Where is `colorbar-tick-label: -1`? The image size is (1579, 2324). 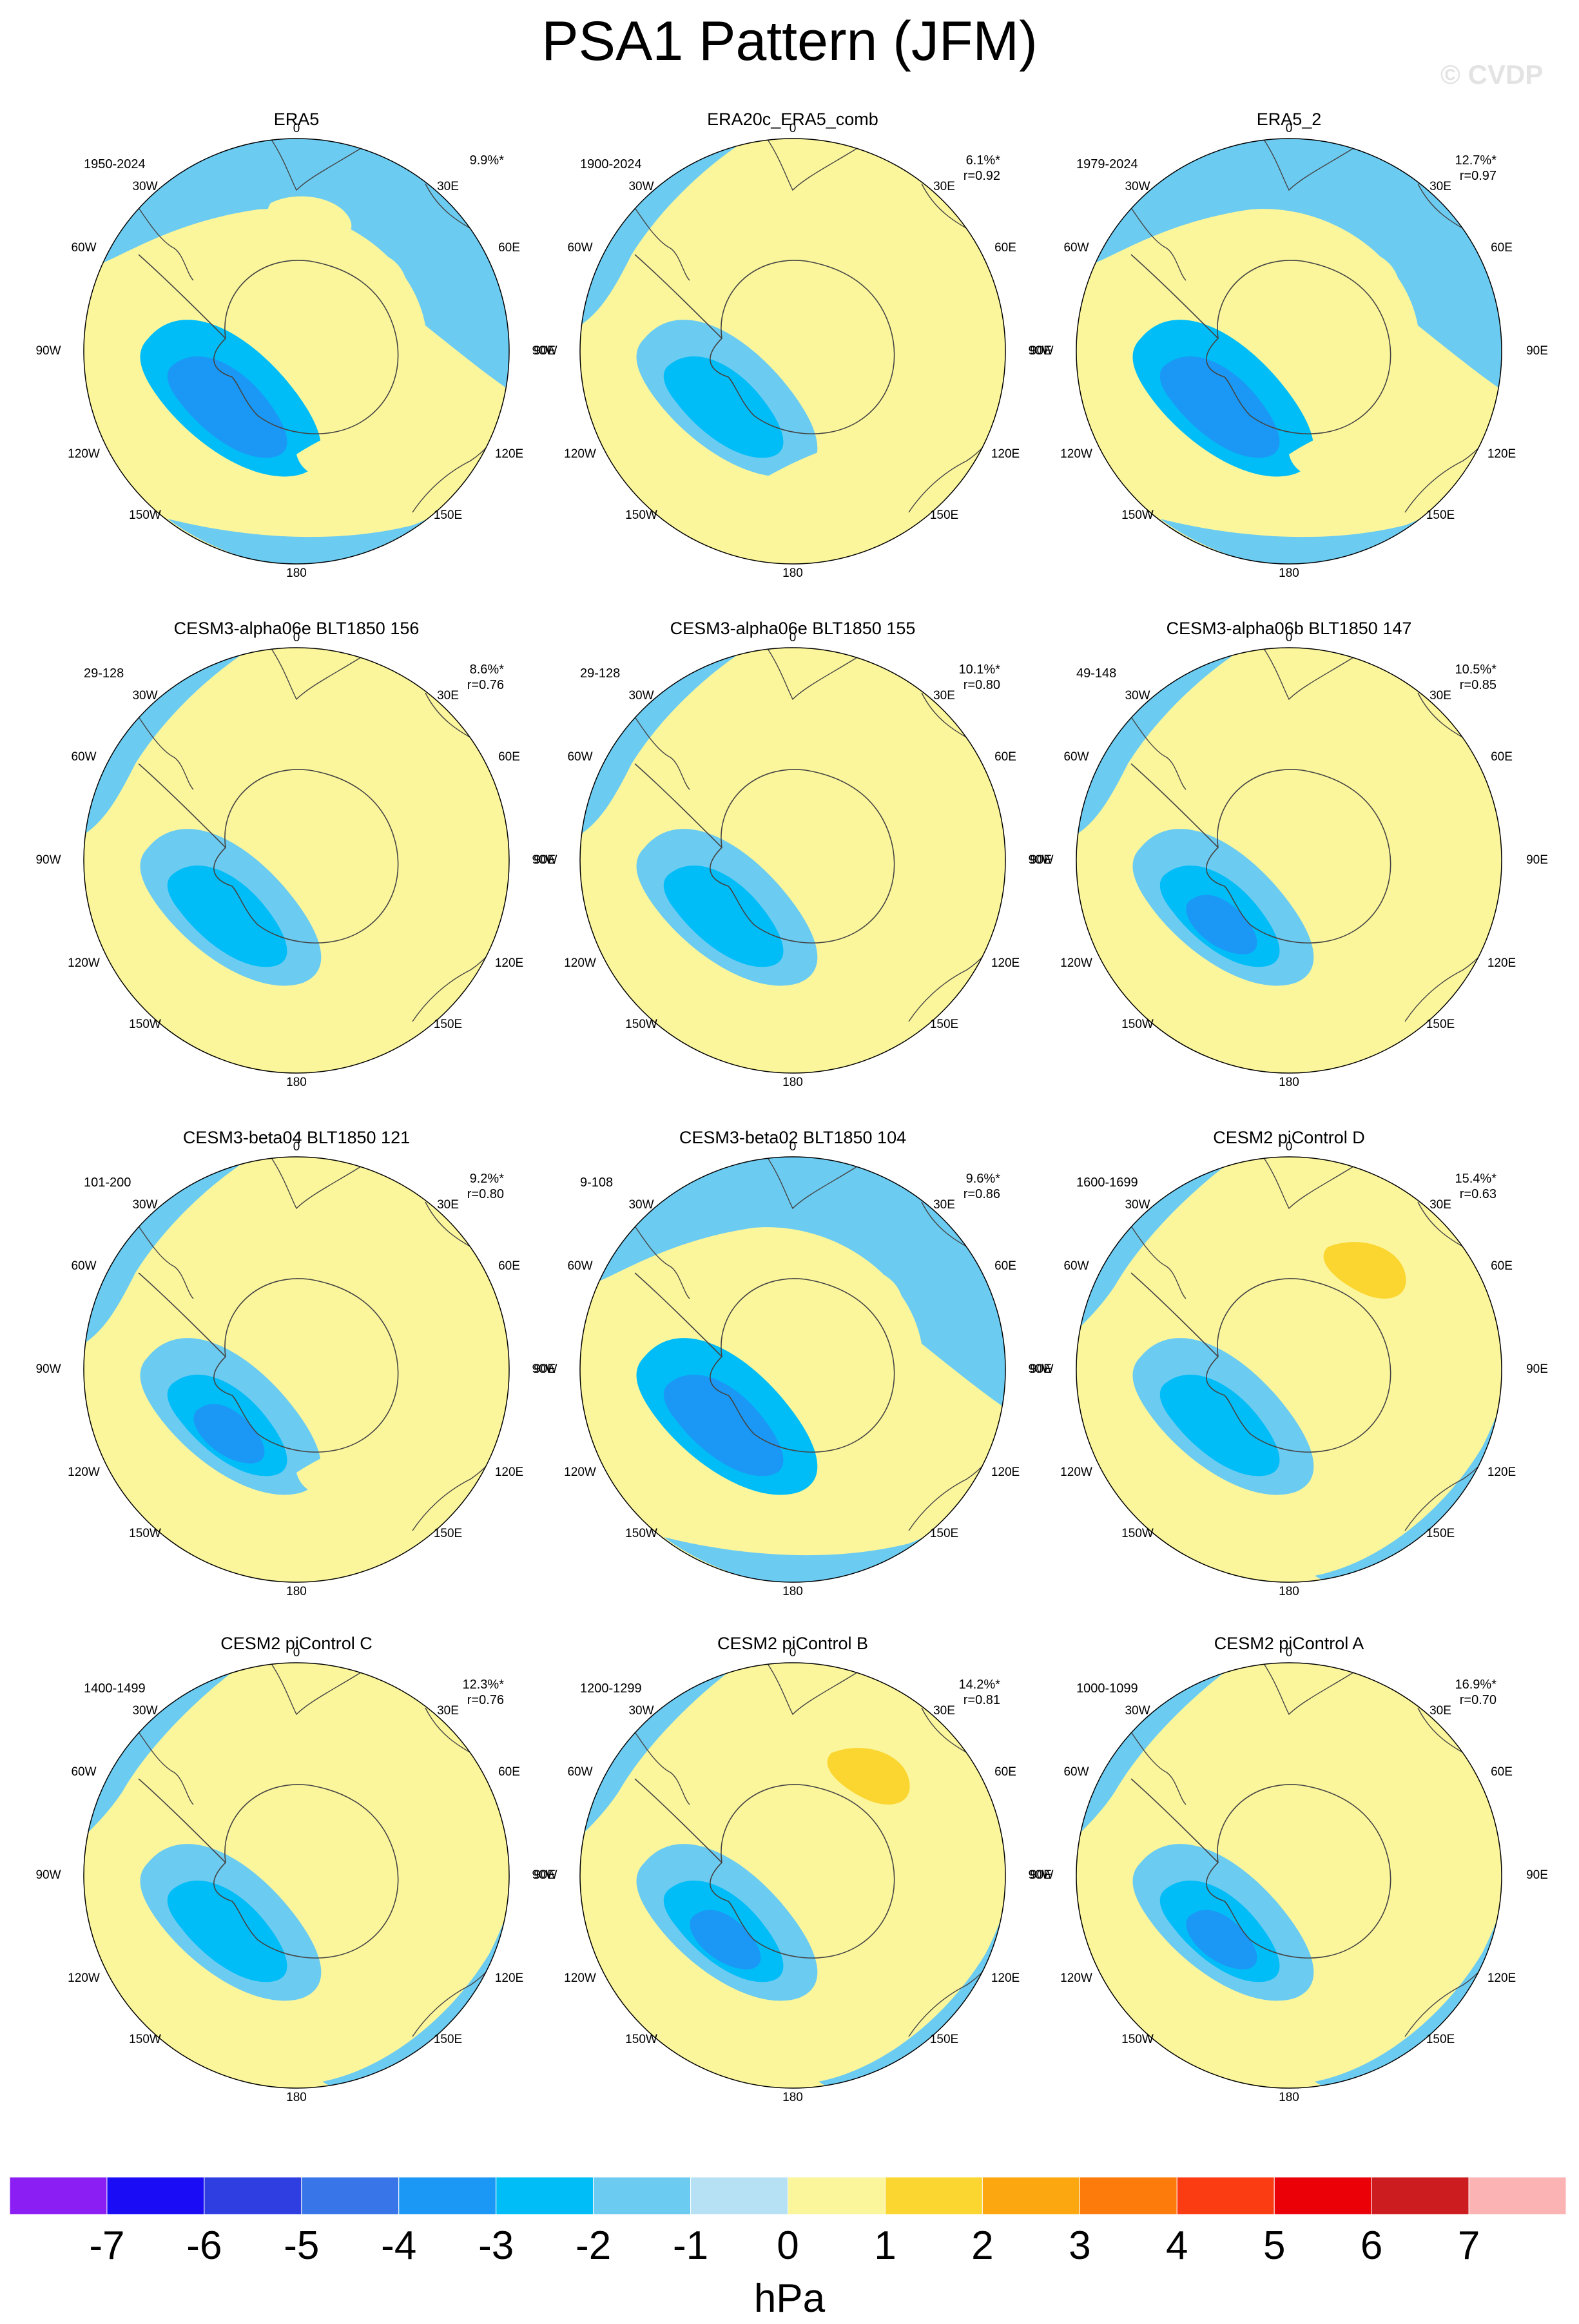
colorbar-tick-label: -1 is located at coordinates (690, 2245).